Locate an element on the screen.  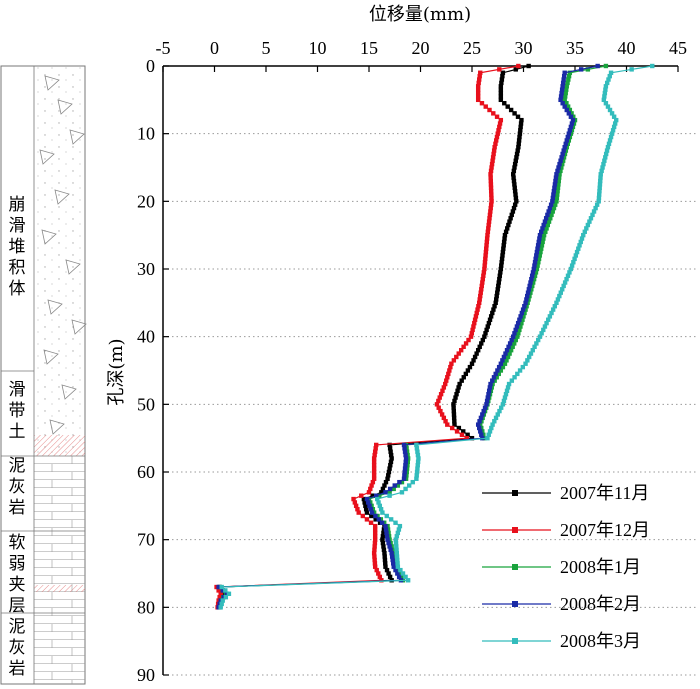
legend-item: 2008年2月 is located at coordinates (561, 604).